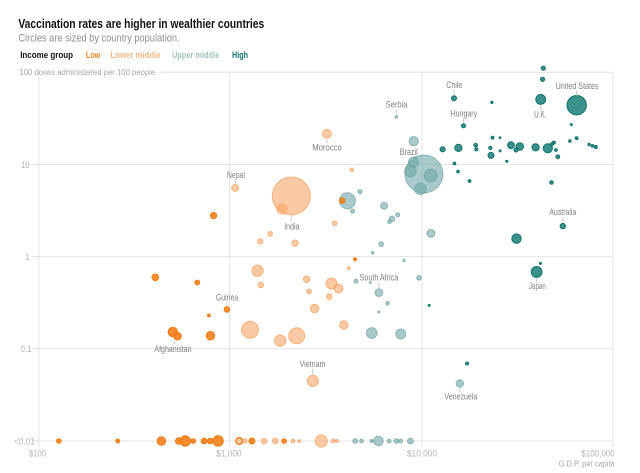  I want to click on svg-text: 1, so click(27, 257).